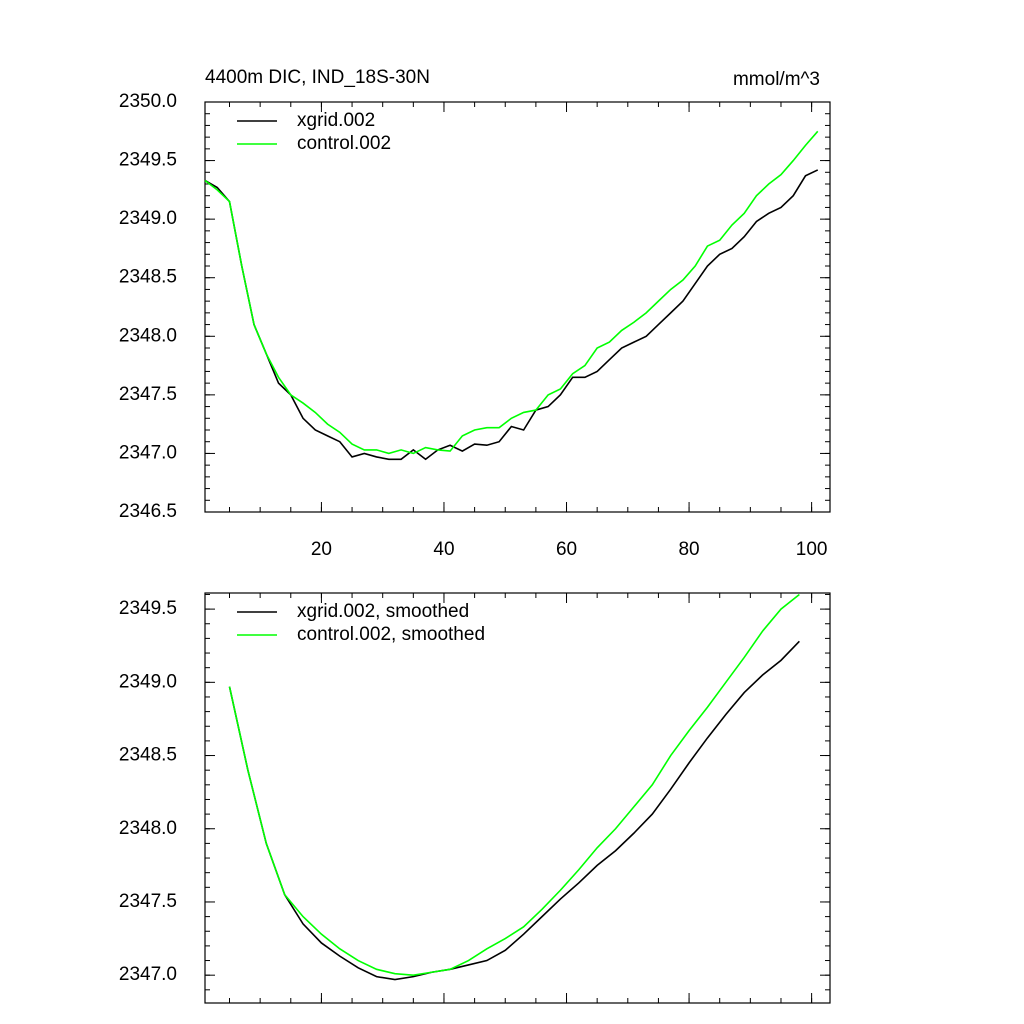 The width and height of the screenshot is (1024, 1024). Describe the element at coordinates (321, 549) in the screenshot. I see `x-tick-label: 20` at that location.